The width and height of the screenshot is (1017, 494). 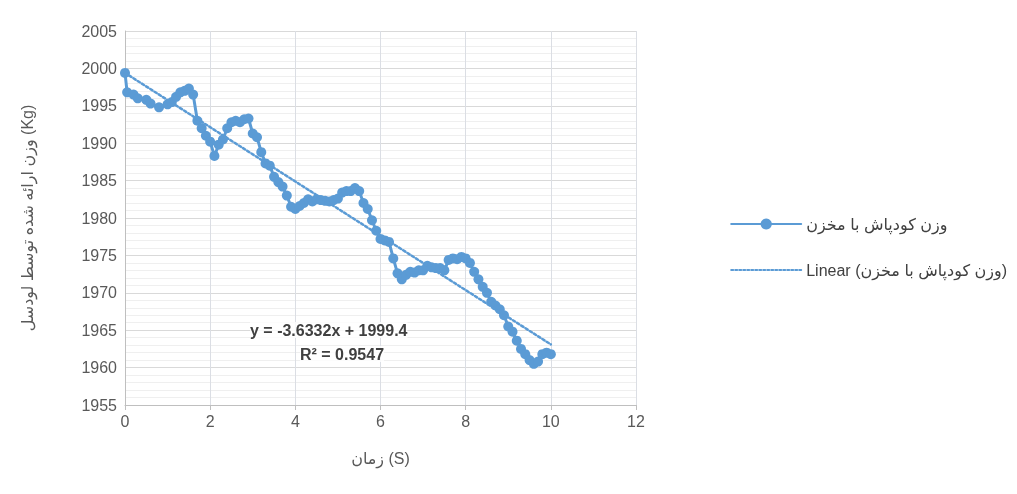 What do you see at coordinates (99, 405) in the screenshot?
I see `y-tick-label: 1955` at bounding box center [99, 405].